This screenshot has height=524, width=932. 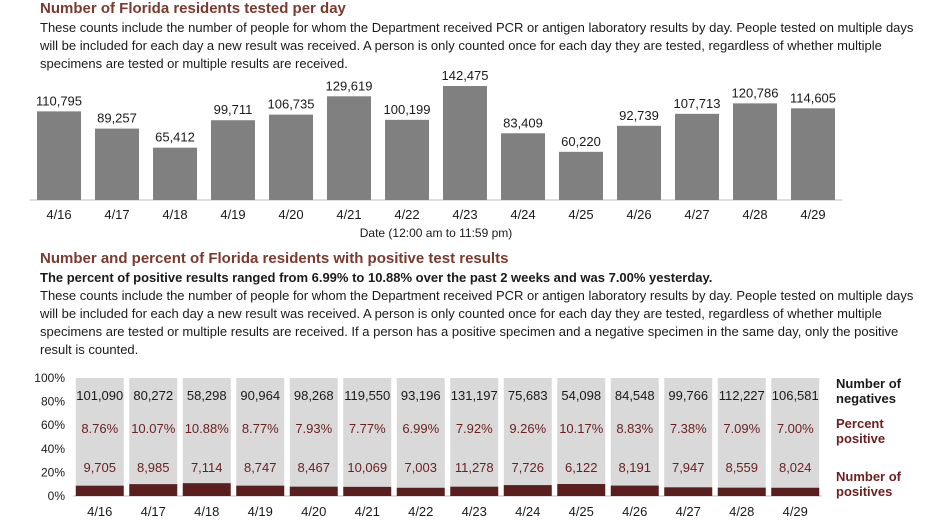 I want to click on percent-positive-label: 8.76%, so click(x=99, y=428).